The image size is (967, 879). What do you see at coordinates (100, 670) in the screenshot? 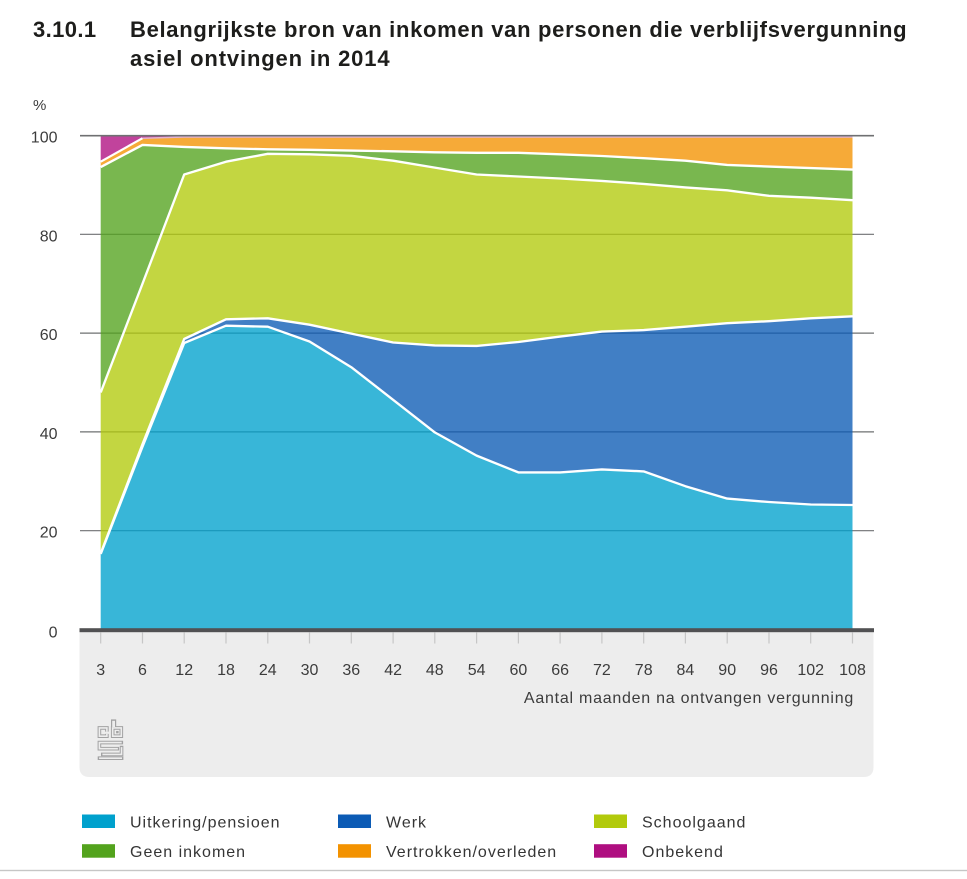
I see `svg-text: 3` at bounding box center [100, 670].